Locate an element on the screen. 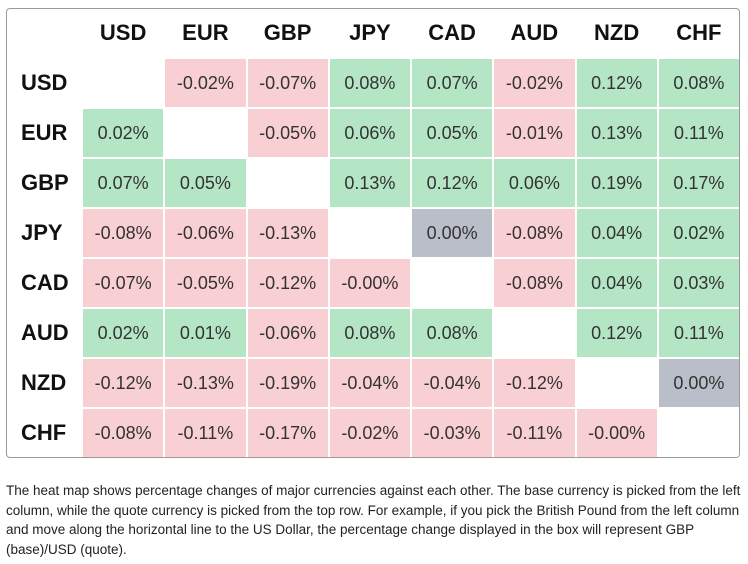 The width and height of the screenshot is (748, 564). column-header: CHF is located at coordinates (699, 32).